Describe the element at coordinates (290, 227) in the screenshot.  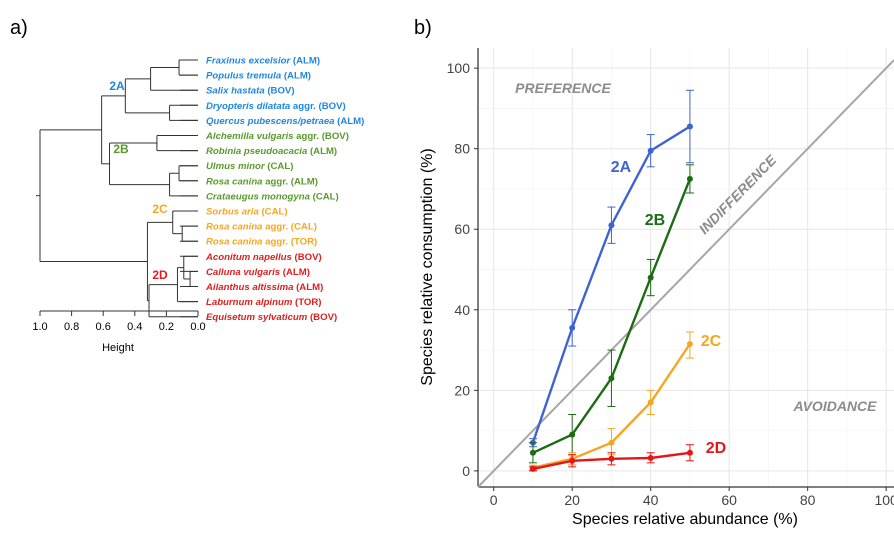
I see `leaf-site: aggr. (CAL)` at that location.